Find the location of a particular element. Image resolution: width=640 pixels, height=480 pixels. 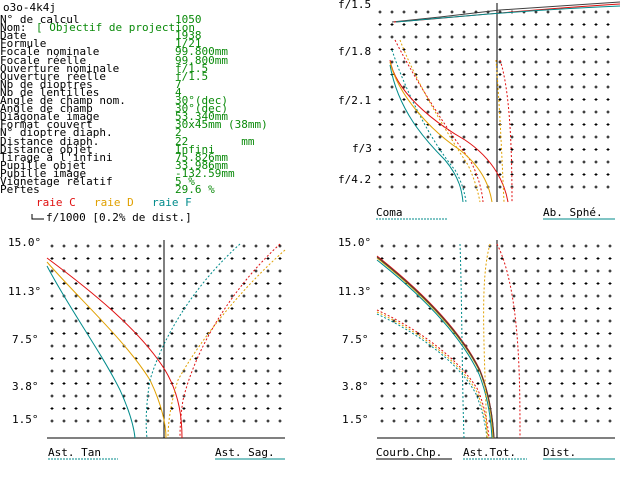

p2-tan-red is located at coordinates (114, 348).